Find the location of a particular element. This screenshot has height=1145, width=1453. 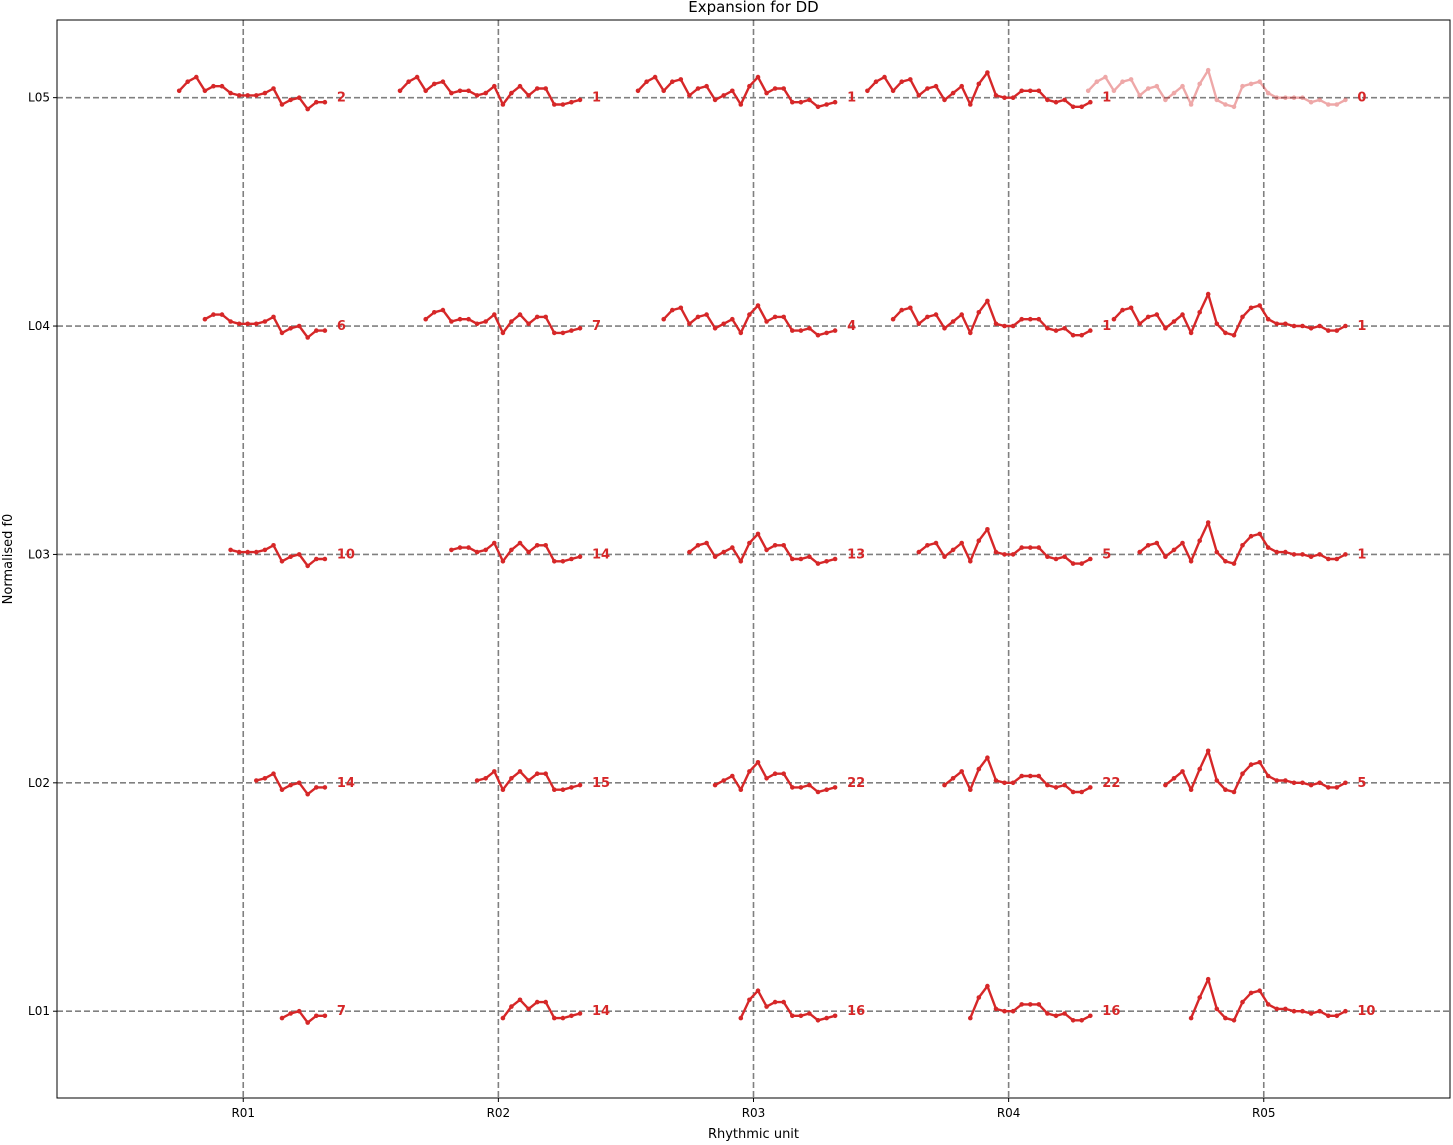

y-tick-label-l05: L05 is located at coordinates (39, 98).